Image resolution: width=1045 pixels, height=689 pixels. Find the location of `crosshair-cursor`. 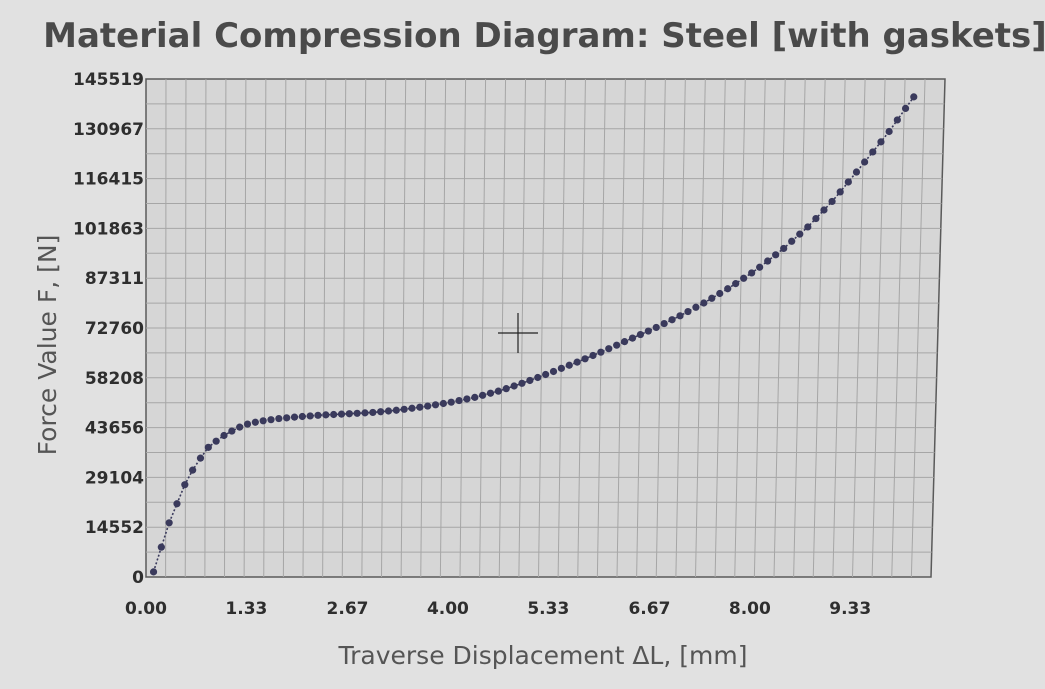

crosshair-cursor is located at coordinates (518, 333).